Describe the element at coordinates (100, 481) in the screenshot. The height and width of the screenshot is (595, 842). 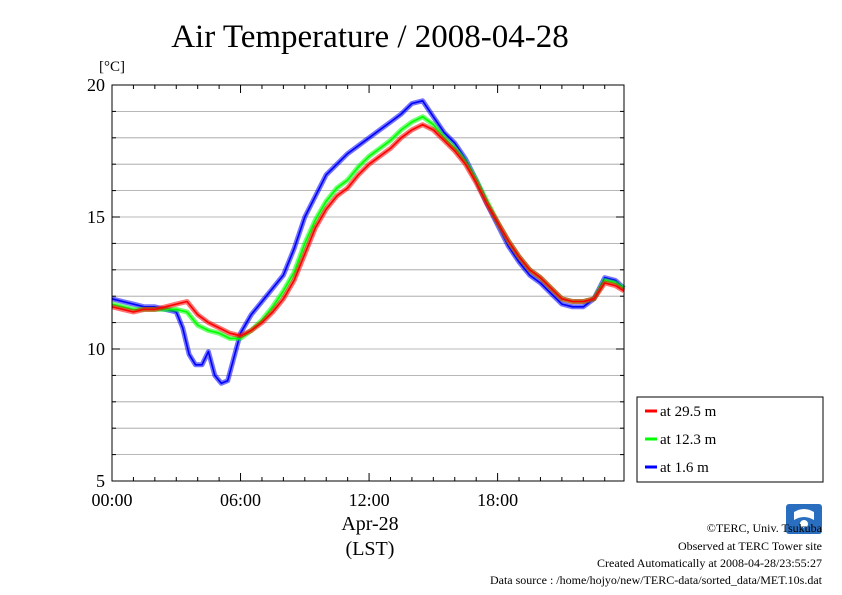
I see `y-tick-label: 5` at that location.